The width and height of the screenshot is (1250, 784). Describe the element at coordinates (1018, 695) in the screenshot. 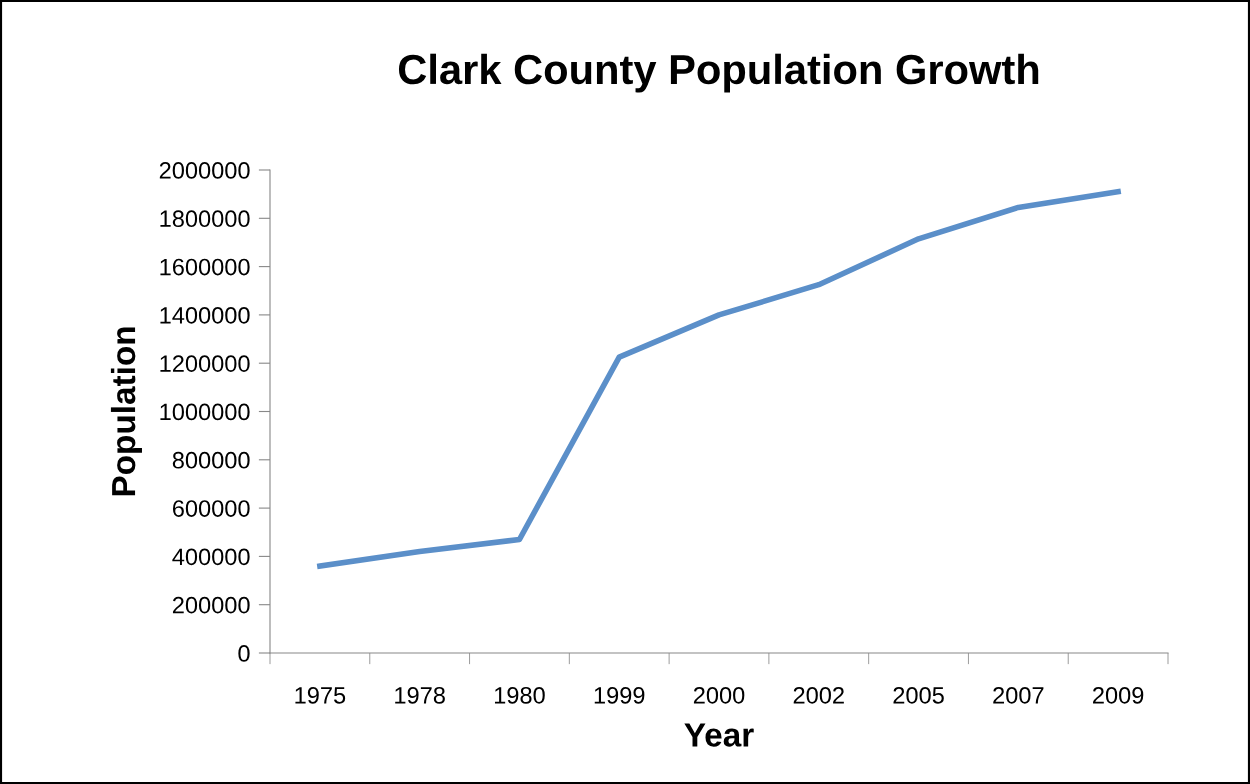

I see `x-tick-label: 2007` at that location.